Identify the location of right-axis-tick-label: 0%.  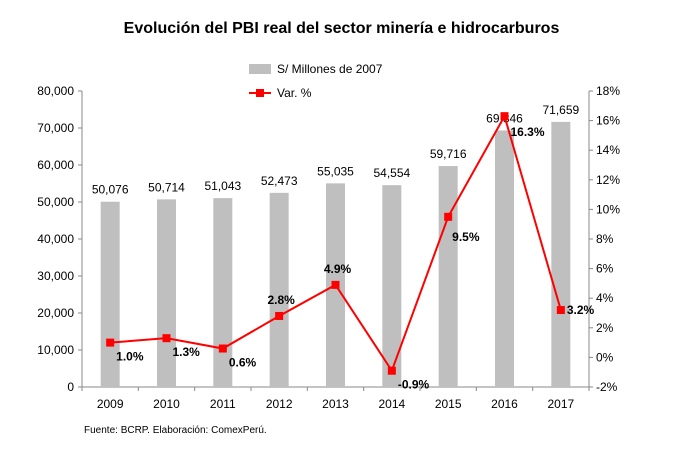
(605, 357).